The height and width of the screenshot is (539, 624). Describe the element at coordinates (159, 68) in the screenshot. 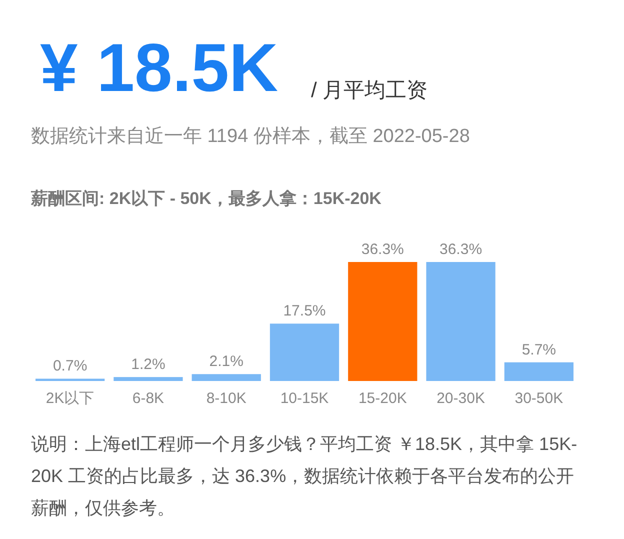

I see `title: ¥ 18.5K` at that location.